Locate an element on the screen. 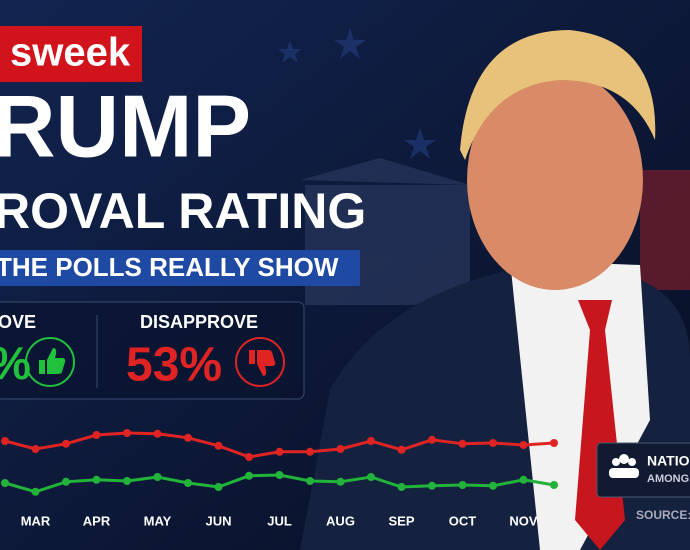 This screenshot has width=690, height=550. x-tick-label: NOV is located at coordinates (523, 520).